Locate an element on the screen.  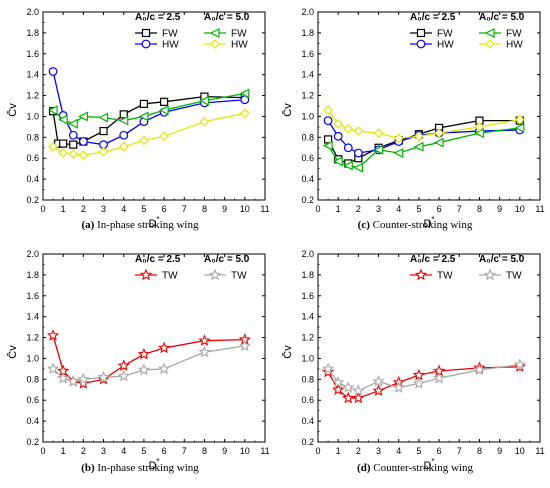
legend-header: A₀/c = 2.5 is located at coordinates (158, 259).